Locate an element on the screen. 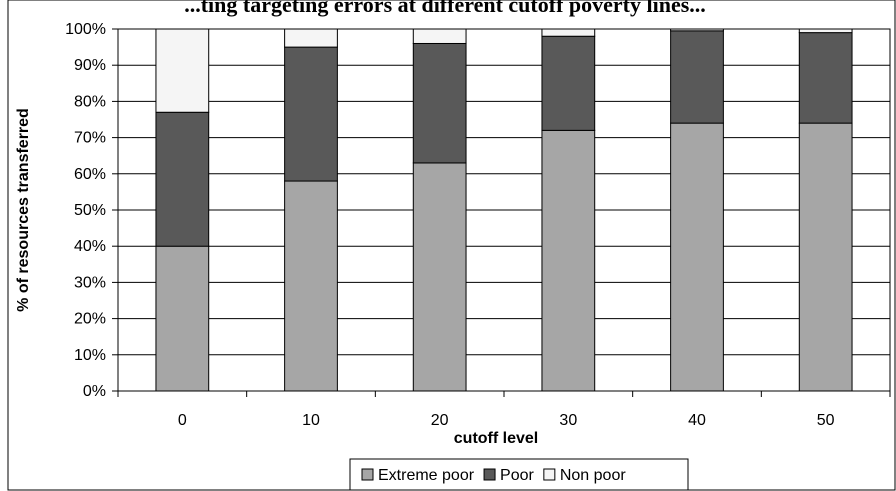  legend-label-non-poor: Non poor is located at coordinates (593, 475).